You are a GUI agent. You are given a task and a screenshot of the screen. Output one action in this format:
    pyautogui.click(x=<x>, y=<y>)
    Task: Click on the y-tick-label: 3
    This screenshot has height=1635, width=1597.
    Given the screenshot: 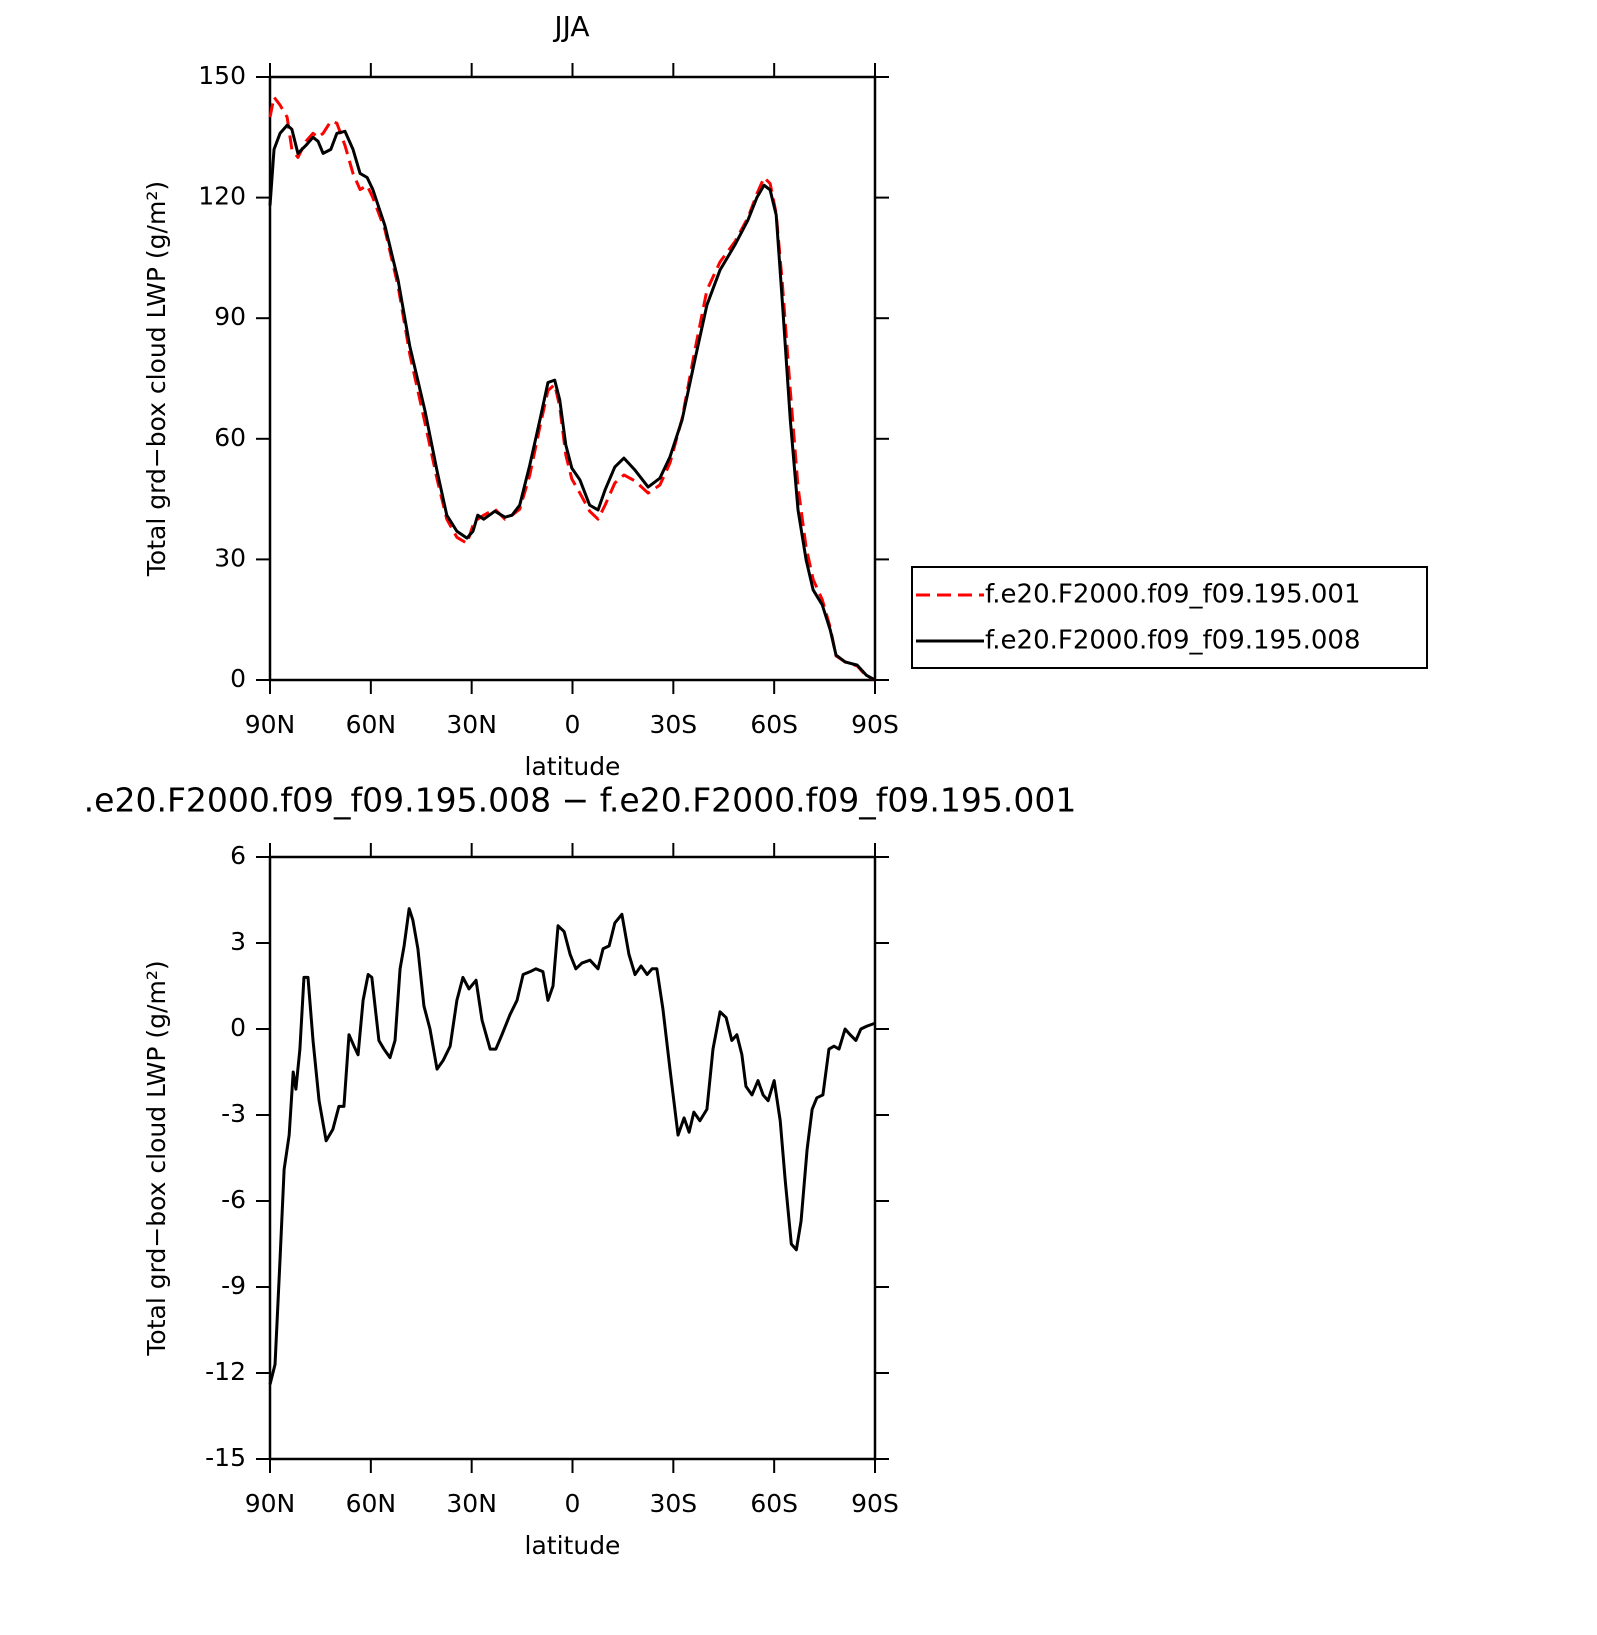 What is the action you would take?
    pyautogui.click(x=238, y=941)
    